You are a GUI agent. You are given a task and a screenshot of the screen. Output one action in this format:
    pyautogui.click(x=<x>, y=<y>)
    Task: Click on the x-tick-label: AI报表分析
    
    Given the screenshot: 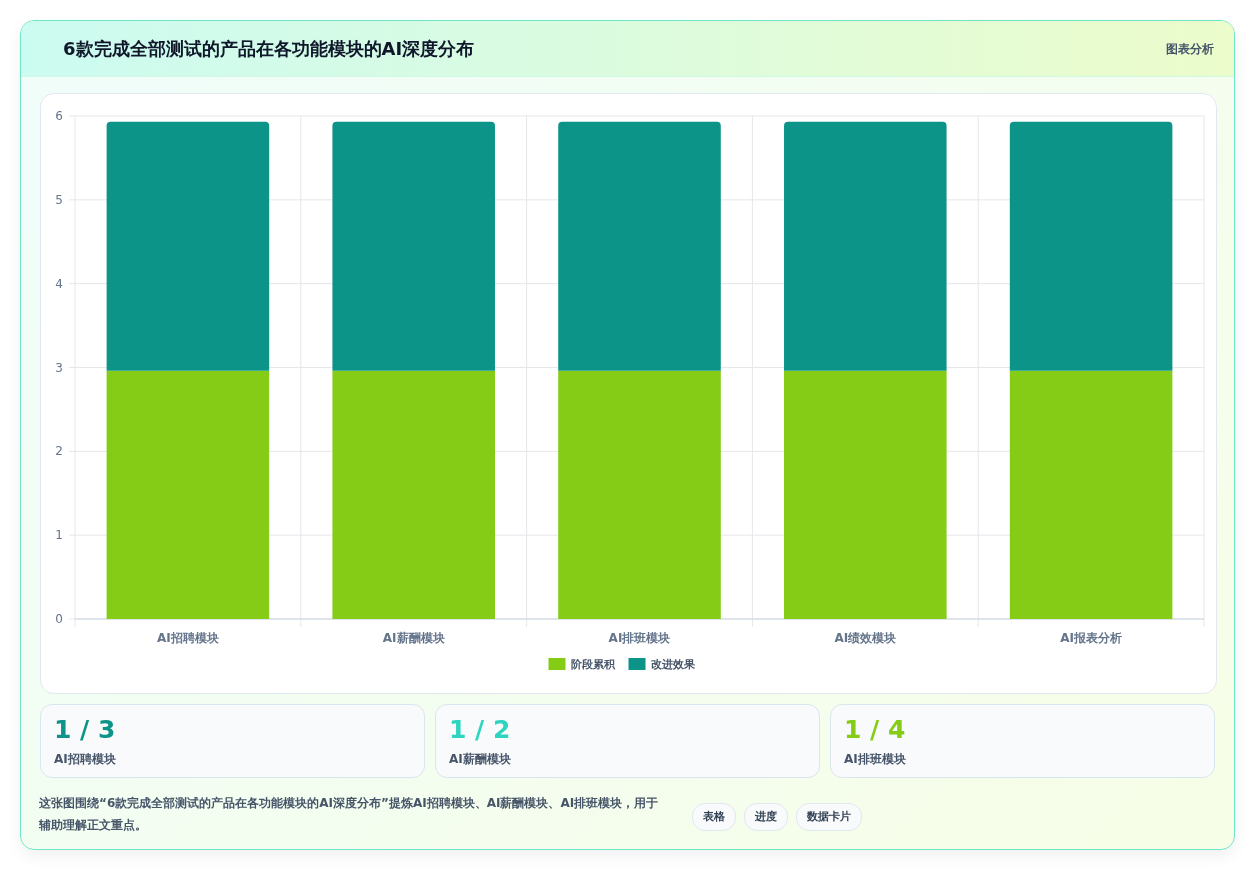 What is the action you would take?
    pyautogui.click(x=1091, y=638)
    